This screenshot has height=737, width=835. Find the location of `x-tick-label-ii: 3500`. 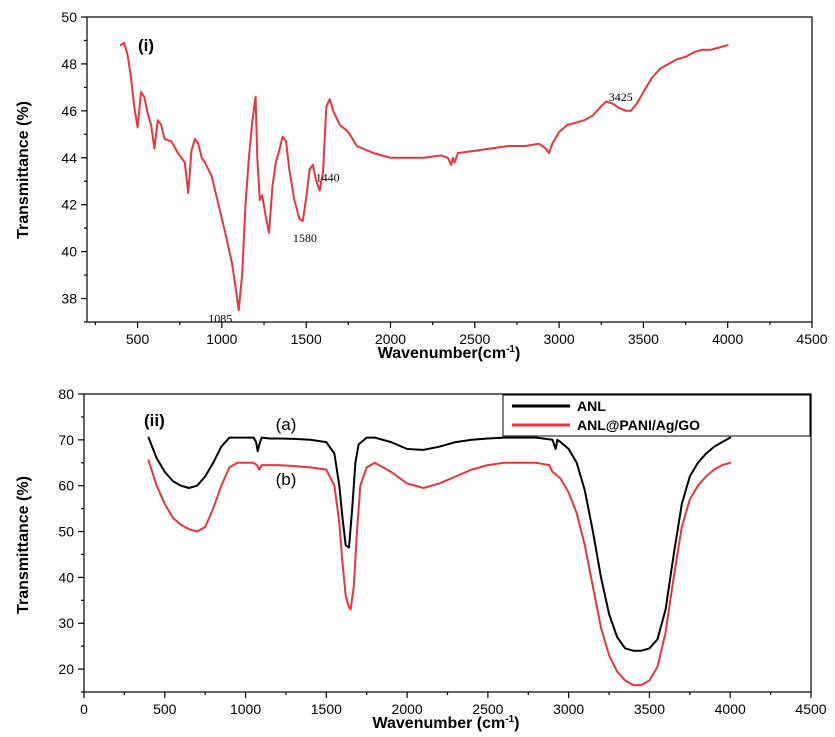

x-tick-label-ii: 3500 is located at coordinates (649, 709).